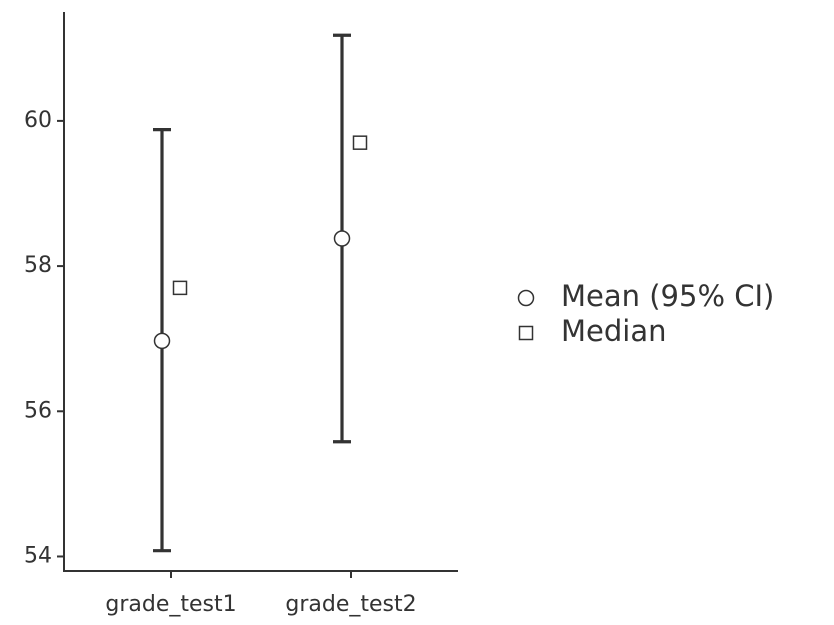  I want to click on x-tick-label: grade_test2, so click(350, 604).